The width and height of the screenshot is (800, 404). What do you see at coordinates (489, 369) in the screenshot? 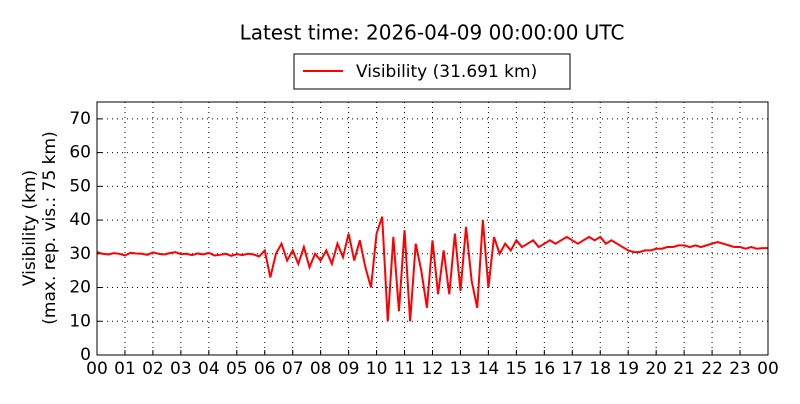
I see `x-tick-label: 14` at bounding box center [489, 369].